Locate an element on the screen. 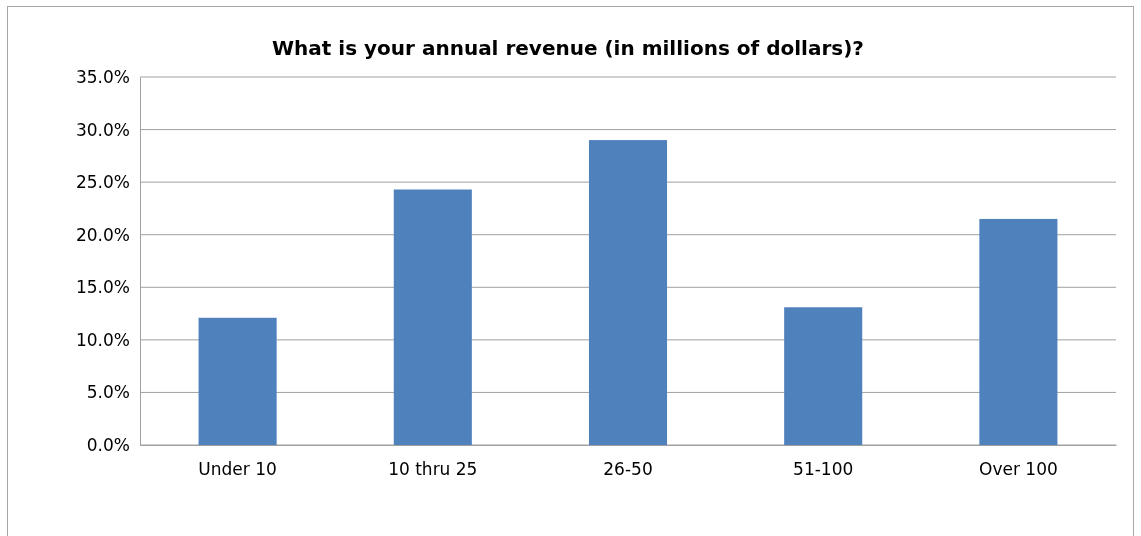  y-tick-label: 10.0% is located at coordinates (102, 339).